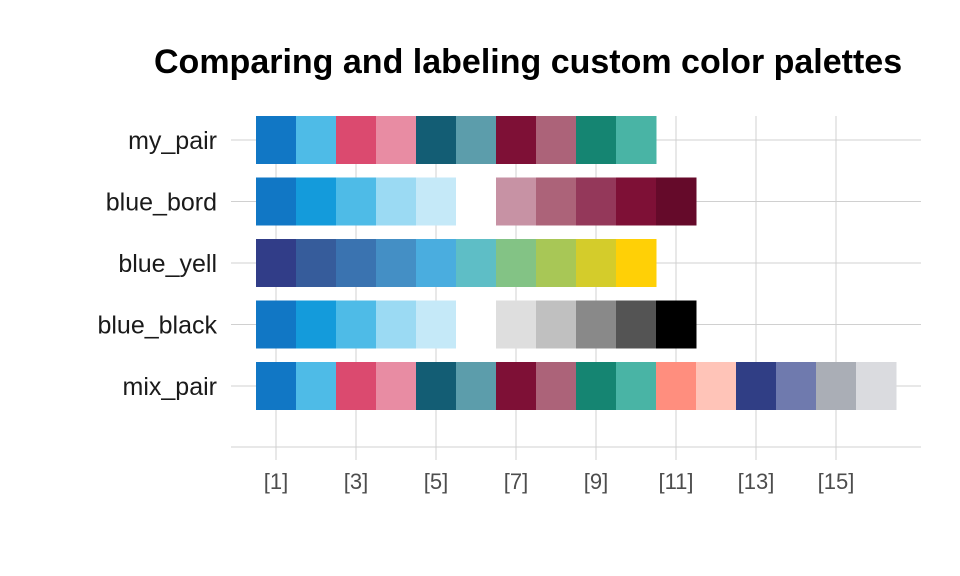 Image resolution: width=960 pixels, height=576 pixels. Describe the element at coordinates (436, 481) in the screenshot. I see `x-tick-label: [5]` at that location.